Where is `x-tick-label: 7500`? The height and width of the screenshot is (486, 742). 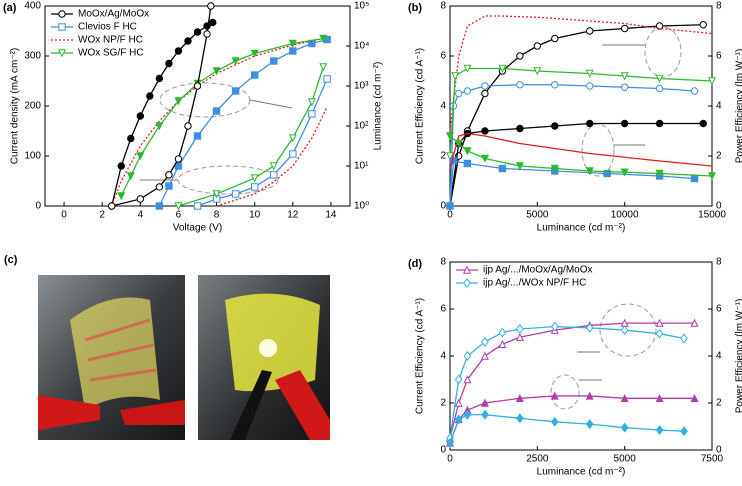
x-tick-label: 7500 is located at coordinates (712, 459).